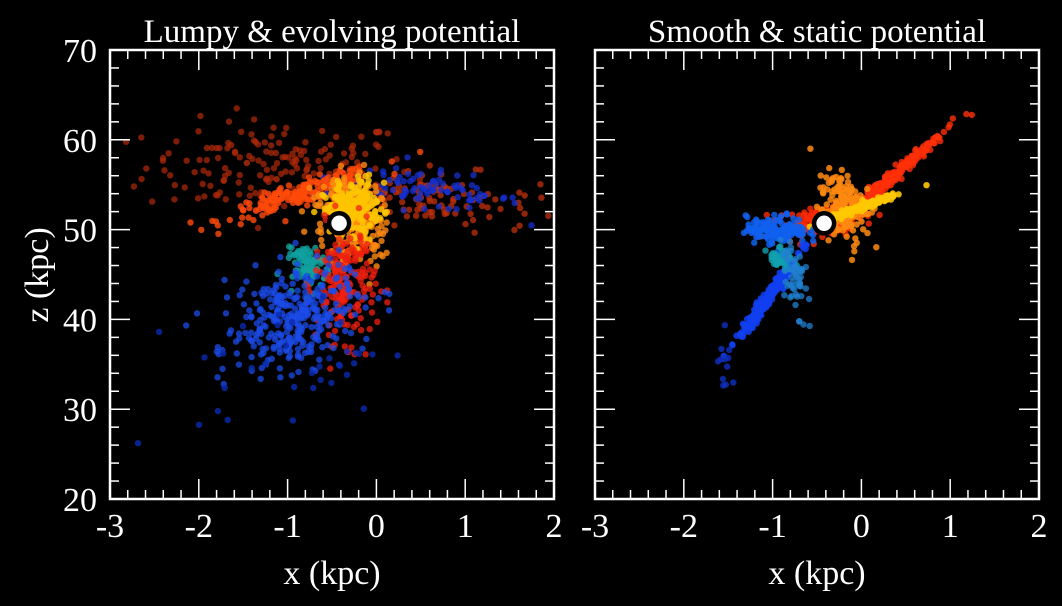 Image resolution: width=1062 pixels, height=606 pixels. What do you see at coordinates (80, 276) in the screenshot?
I see `y-tick-labels: 20 30 40 50 60 70` at bounding box center [80, 276].